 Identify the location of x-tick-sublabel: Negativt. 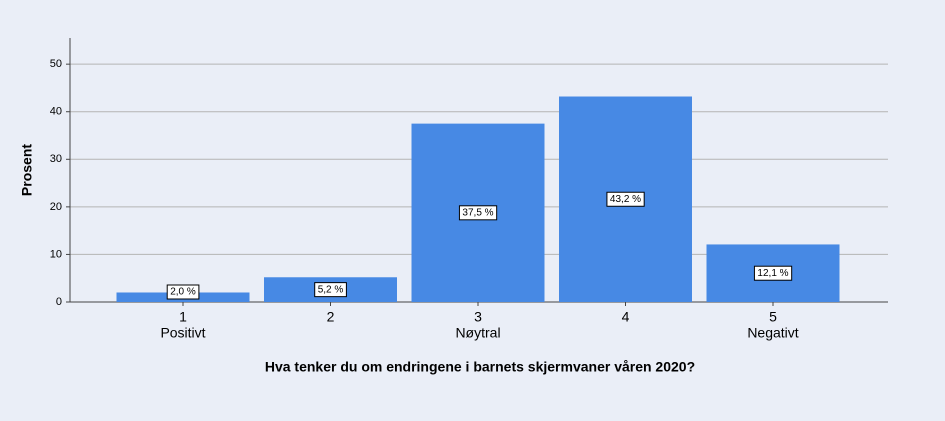
(772, 333).